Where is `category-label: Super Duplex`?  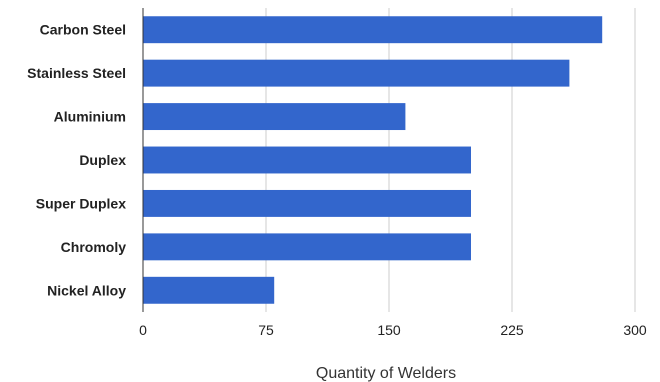
category-label: Super Duplex is located at coordinates (81, 203).